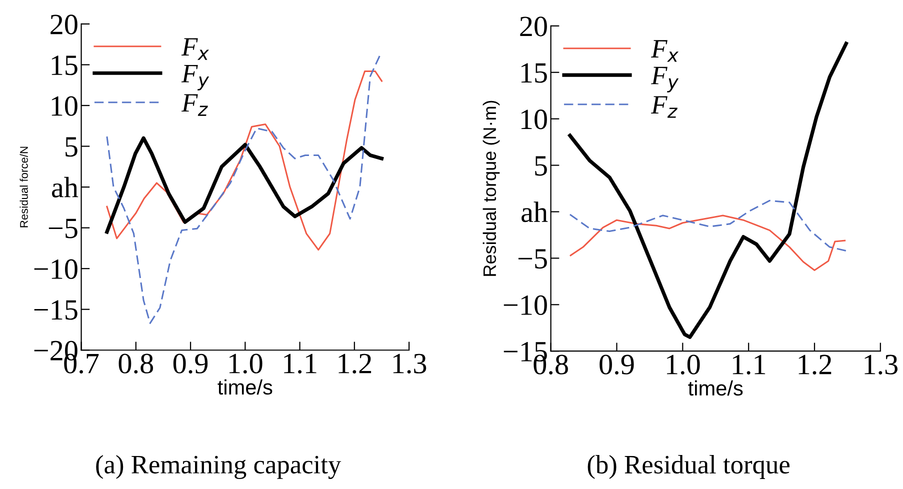 The height and width of the screenshot is (489, 903). What do you see at coordinates (56, 310) in the screenshot?
I see `y-tick-label: −15` at bounding box center [56, 310].